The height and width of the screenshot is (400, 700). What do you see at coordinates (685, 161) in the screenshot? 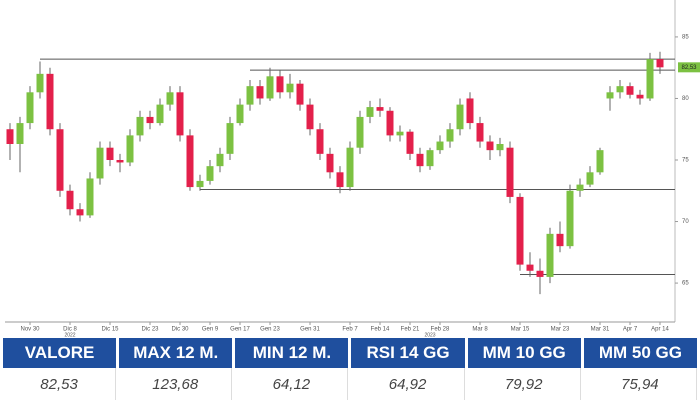
I see `y-tick-label: 75` at bounding box center [685, 161].